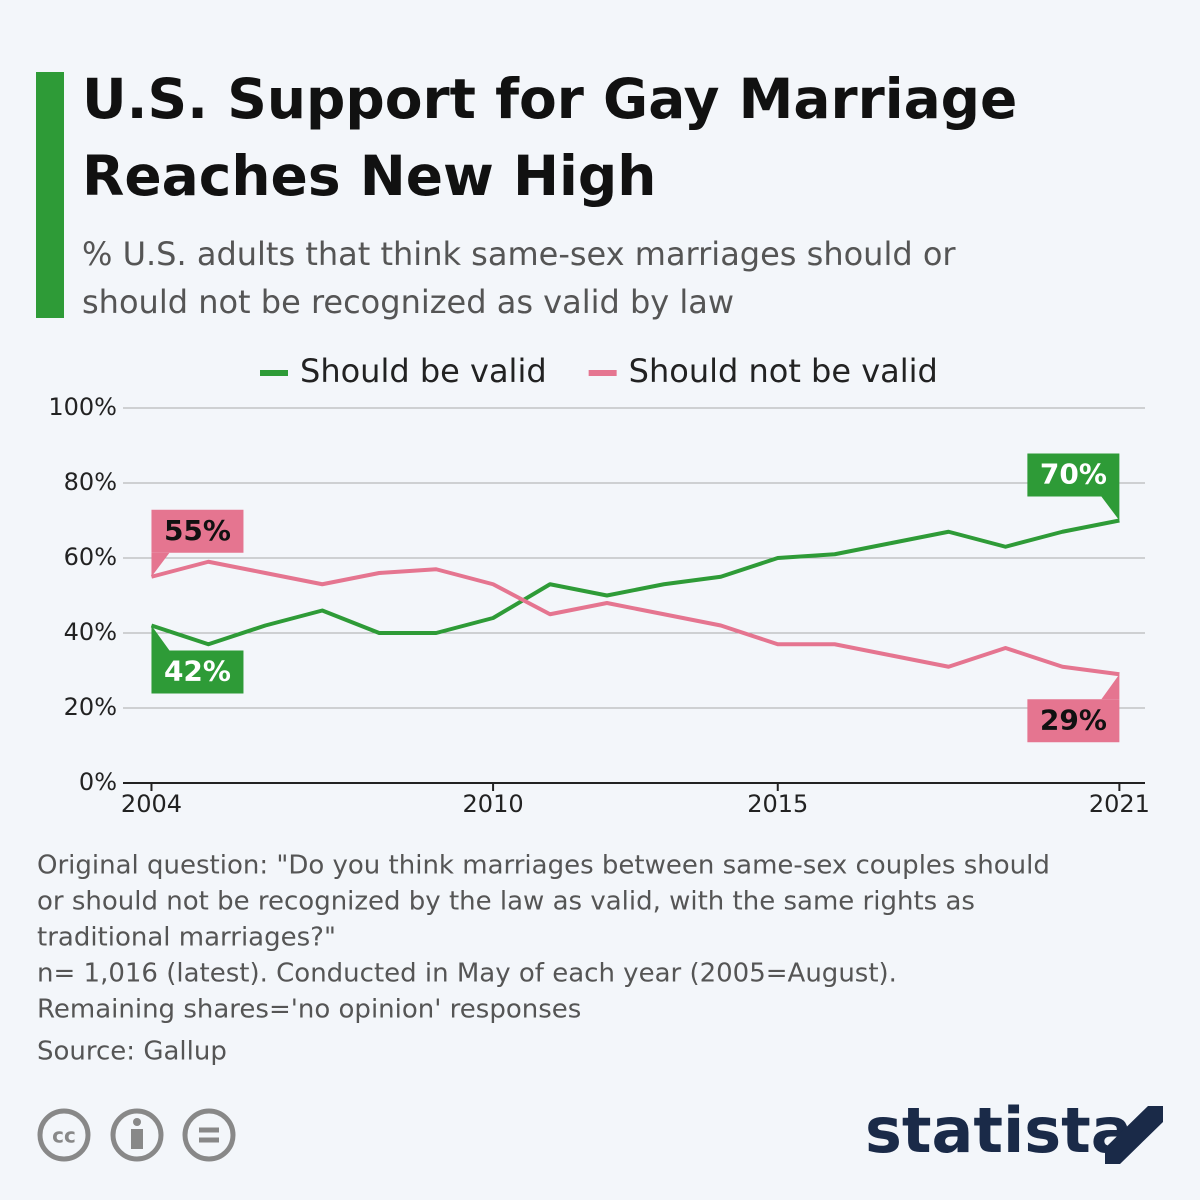 The width and height of the screenshot is (1200, 1200). What do you see at coordinates (1134, 1135) in the screenshot?
I see `brand-icon` at bounding box center [1134, 1135].